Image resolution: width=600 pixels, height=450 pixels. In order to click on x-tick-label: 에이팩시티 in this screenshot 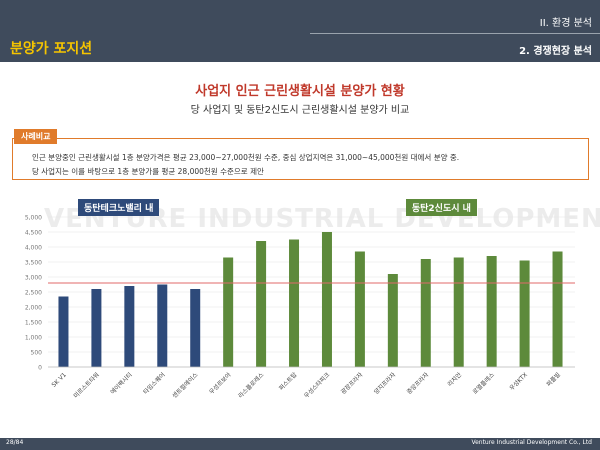, I will do `click(121, 383)`.